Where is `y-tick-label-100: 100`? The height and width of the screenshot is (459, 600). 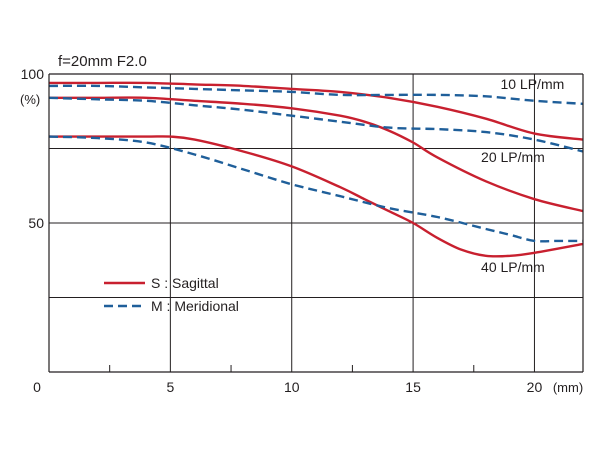
y-tick-label-100: 100 is located at coordinates (33, 74).